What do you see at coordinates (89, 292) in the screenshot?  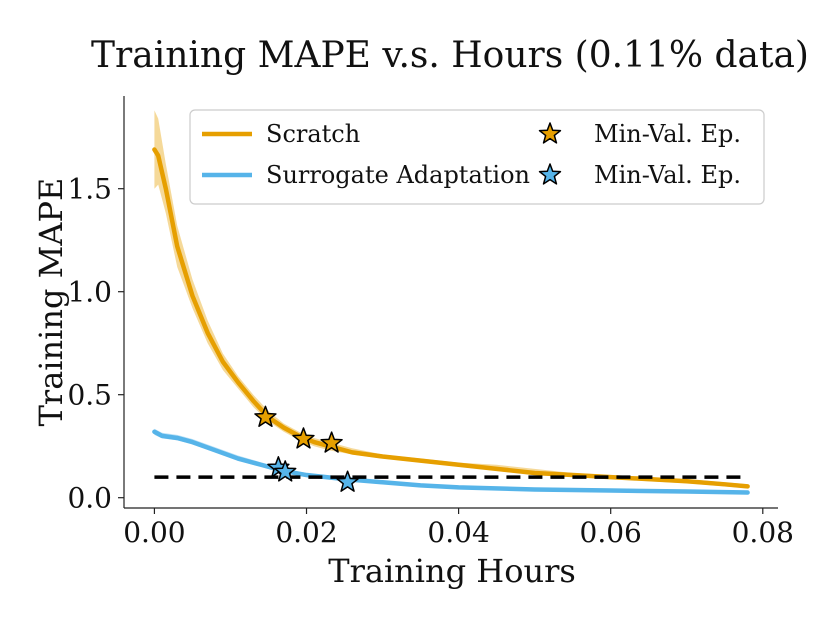 I see `y-tick-label: 1.0` at bounding box center [89, 292].